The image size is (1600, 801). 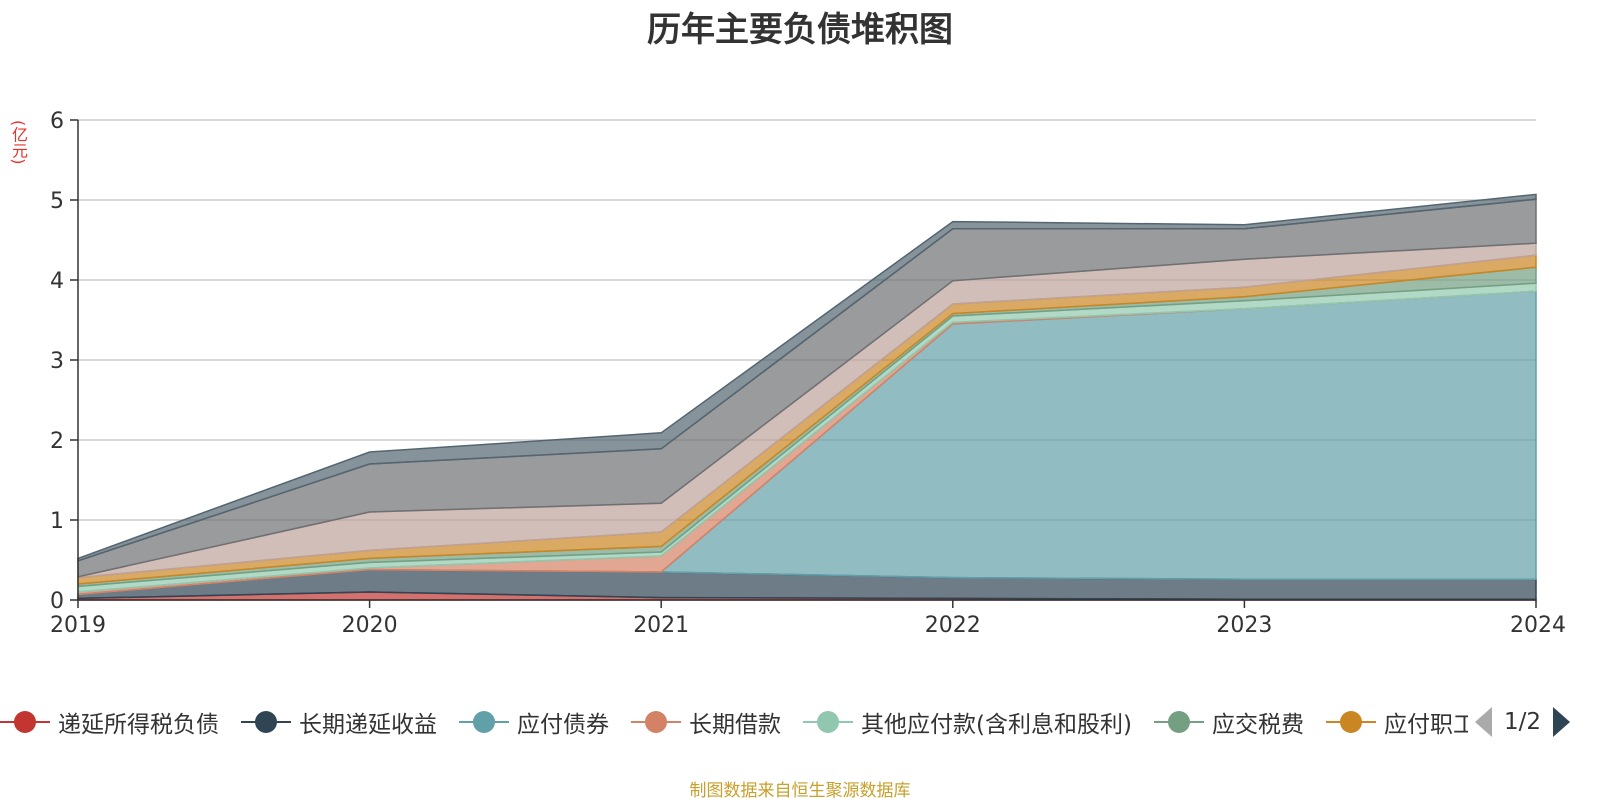 What do you see at coordinates (138, 725) in the screenshot?
I see `legend-label: 递延所得税负债` at bounding box center [138, 725].